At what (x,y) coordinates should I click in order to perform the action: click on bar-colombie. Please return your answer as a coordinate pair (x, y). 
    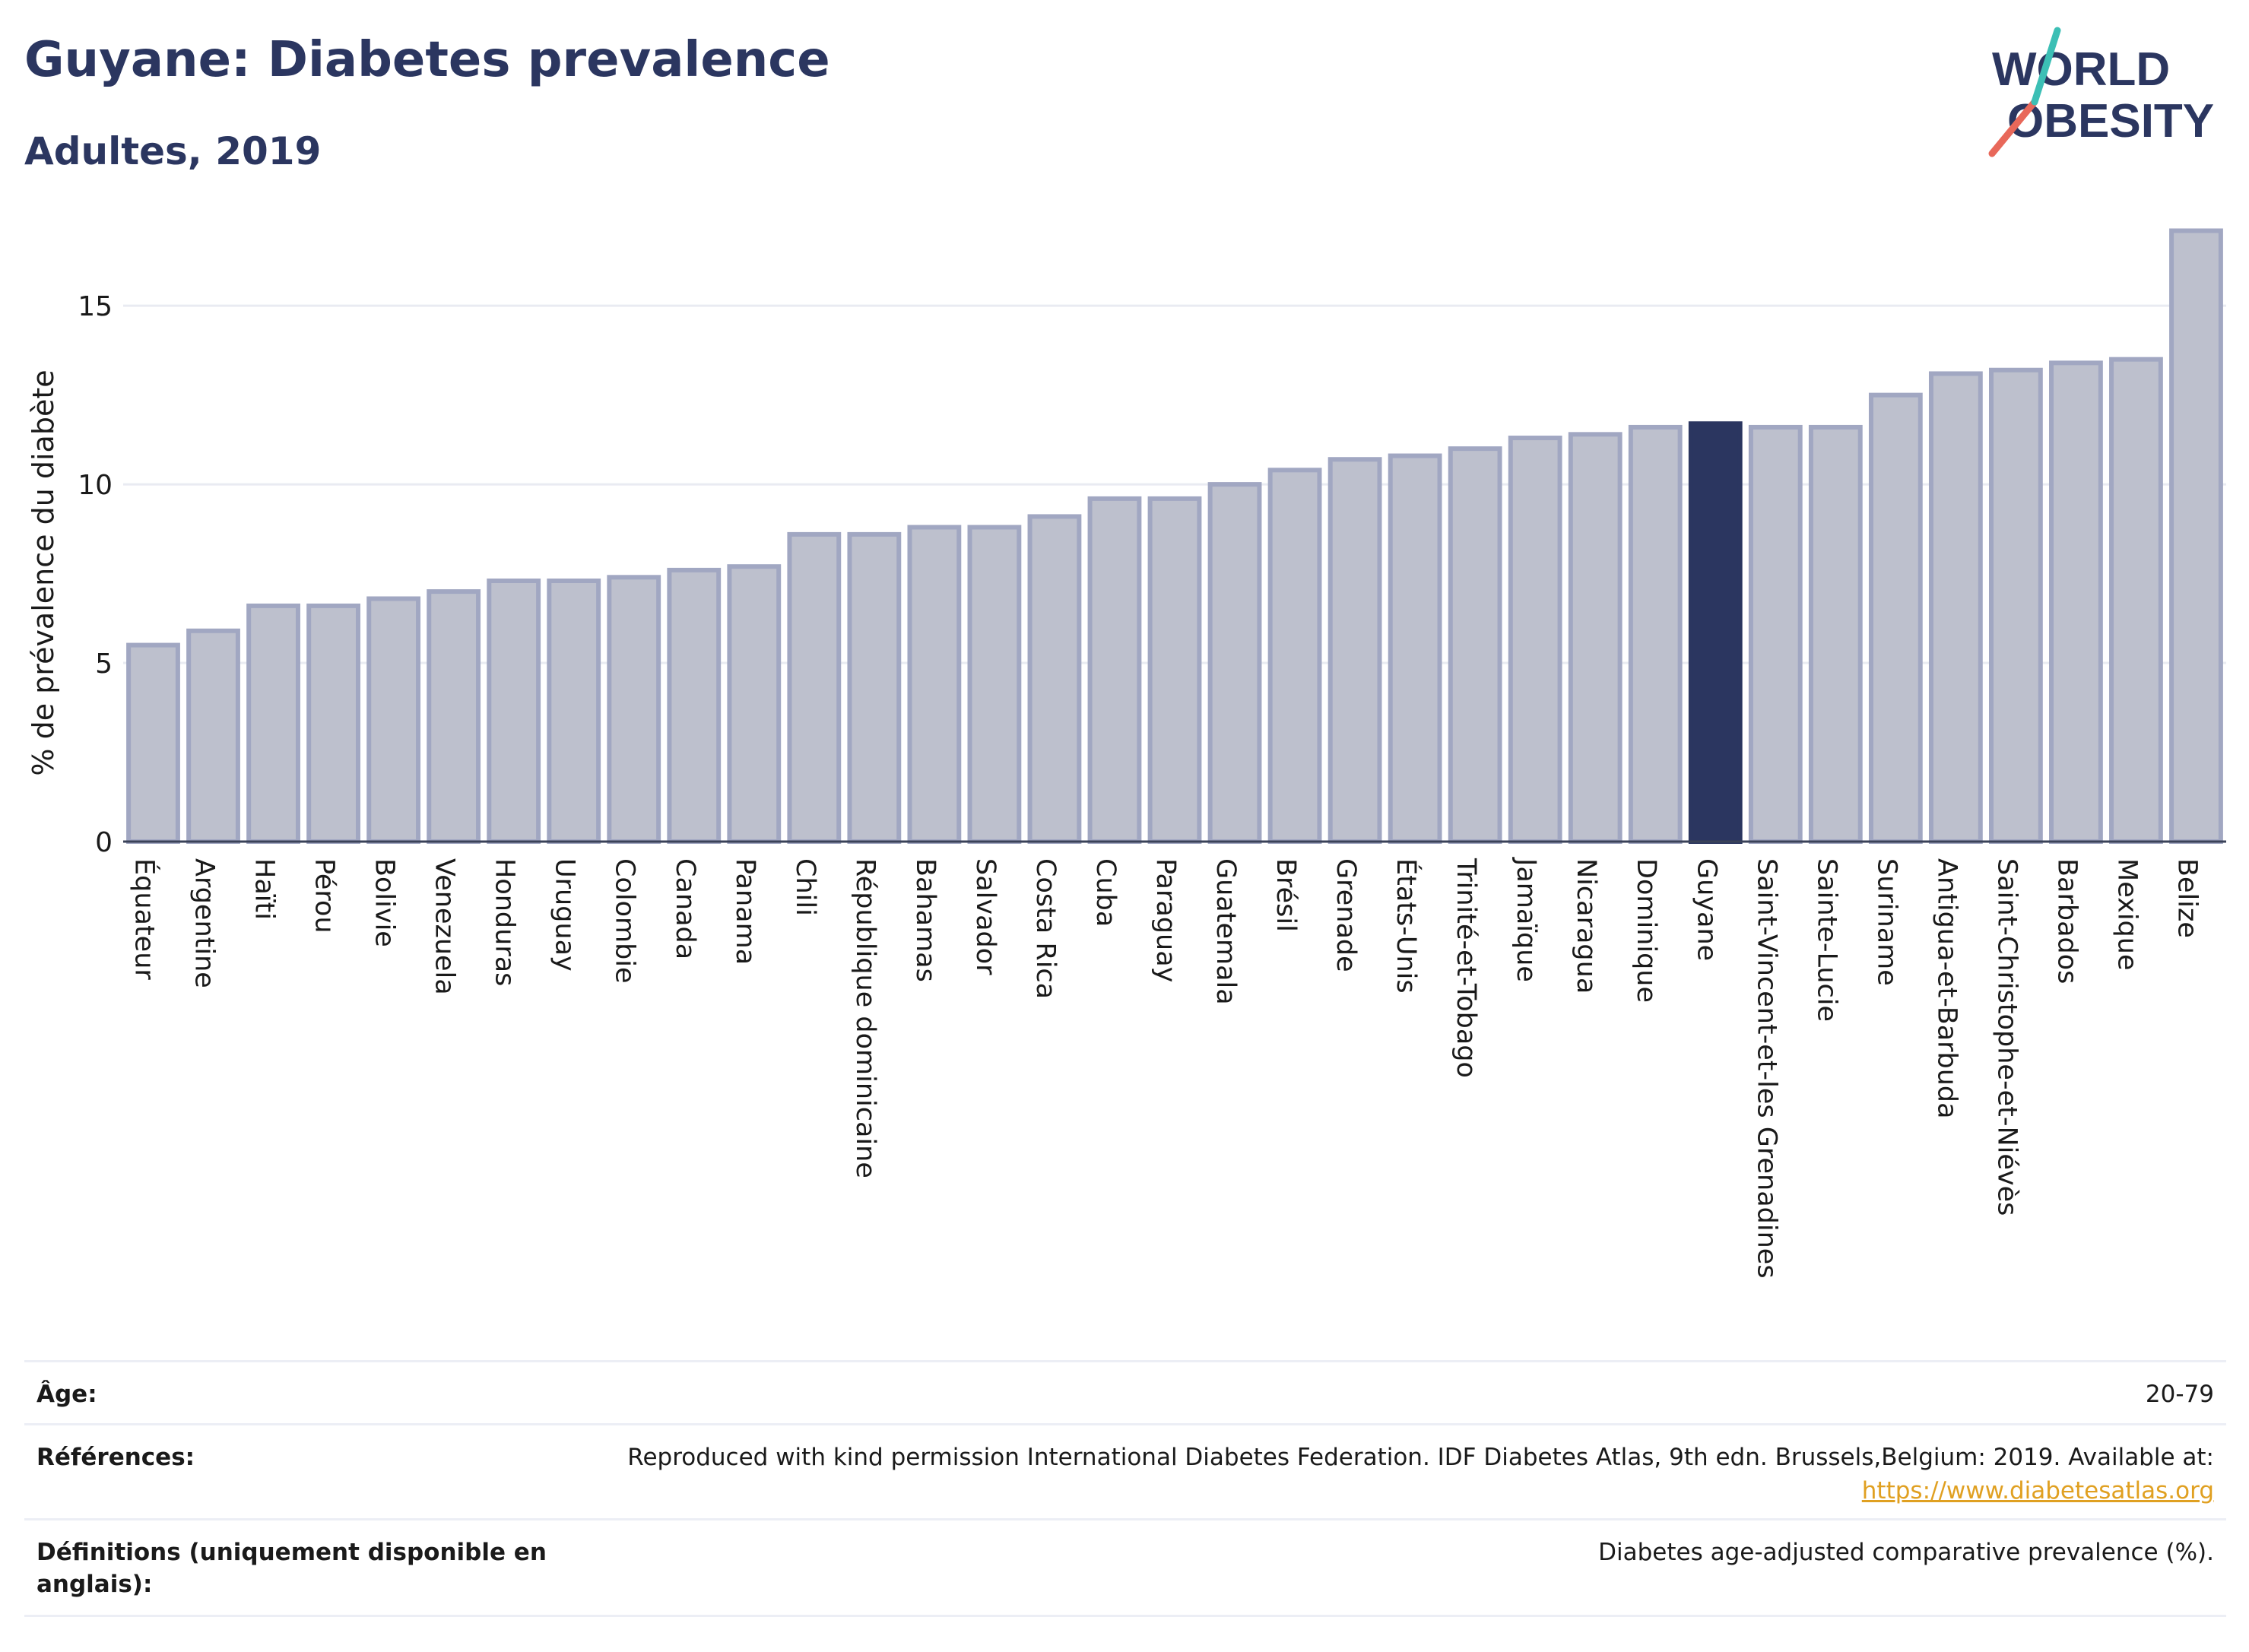
    Looking at the image, I should click on (634, 710).